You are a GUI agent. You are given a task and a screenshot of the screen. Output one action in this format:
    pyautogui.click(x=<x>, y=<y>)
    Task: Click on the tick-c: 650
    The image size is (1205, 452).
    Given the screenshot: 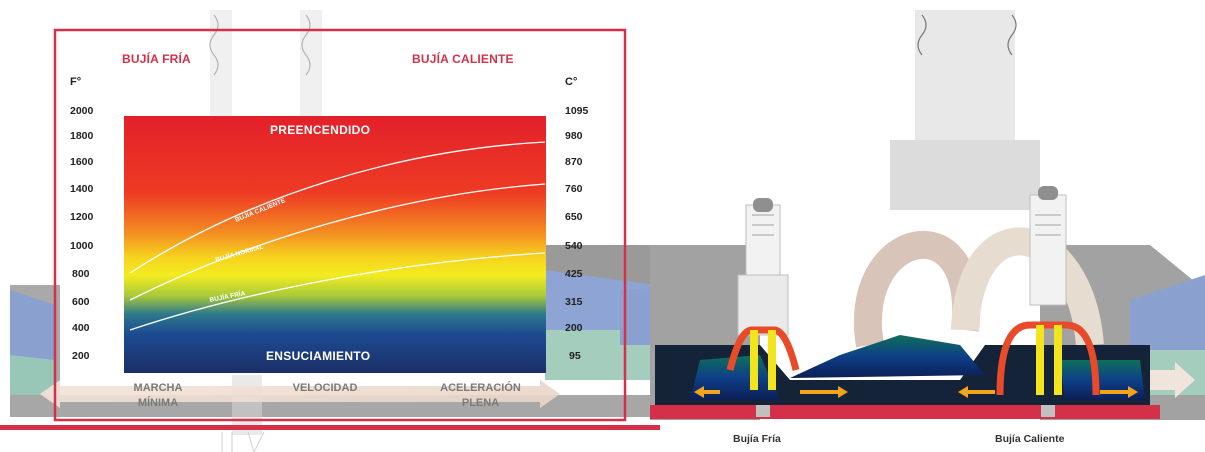 What is the action you would take?
    pyautogui.click(x=574, y=217)
    